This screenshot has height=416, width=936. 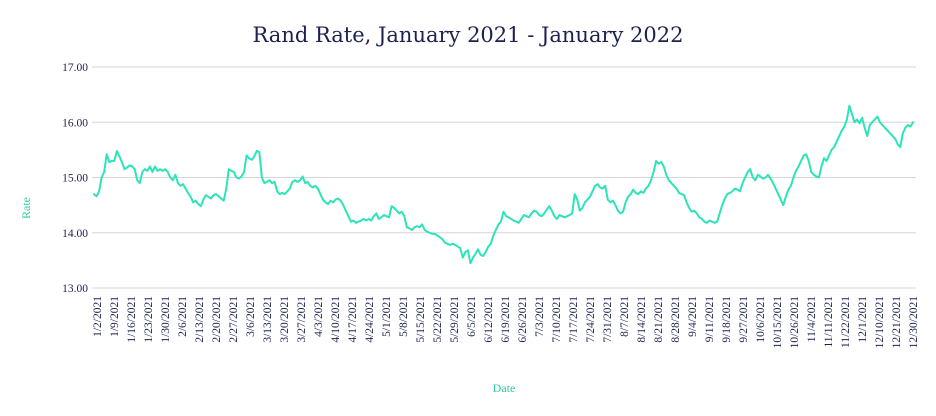 What do you see at coordinates (234, 319) in the screenshot?
I see `x-tick-label: 2/27/2021` at bounding box center [234, 319].